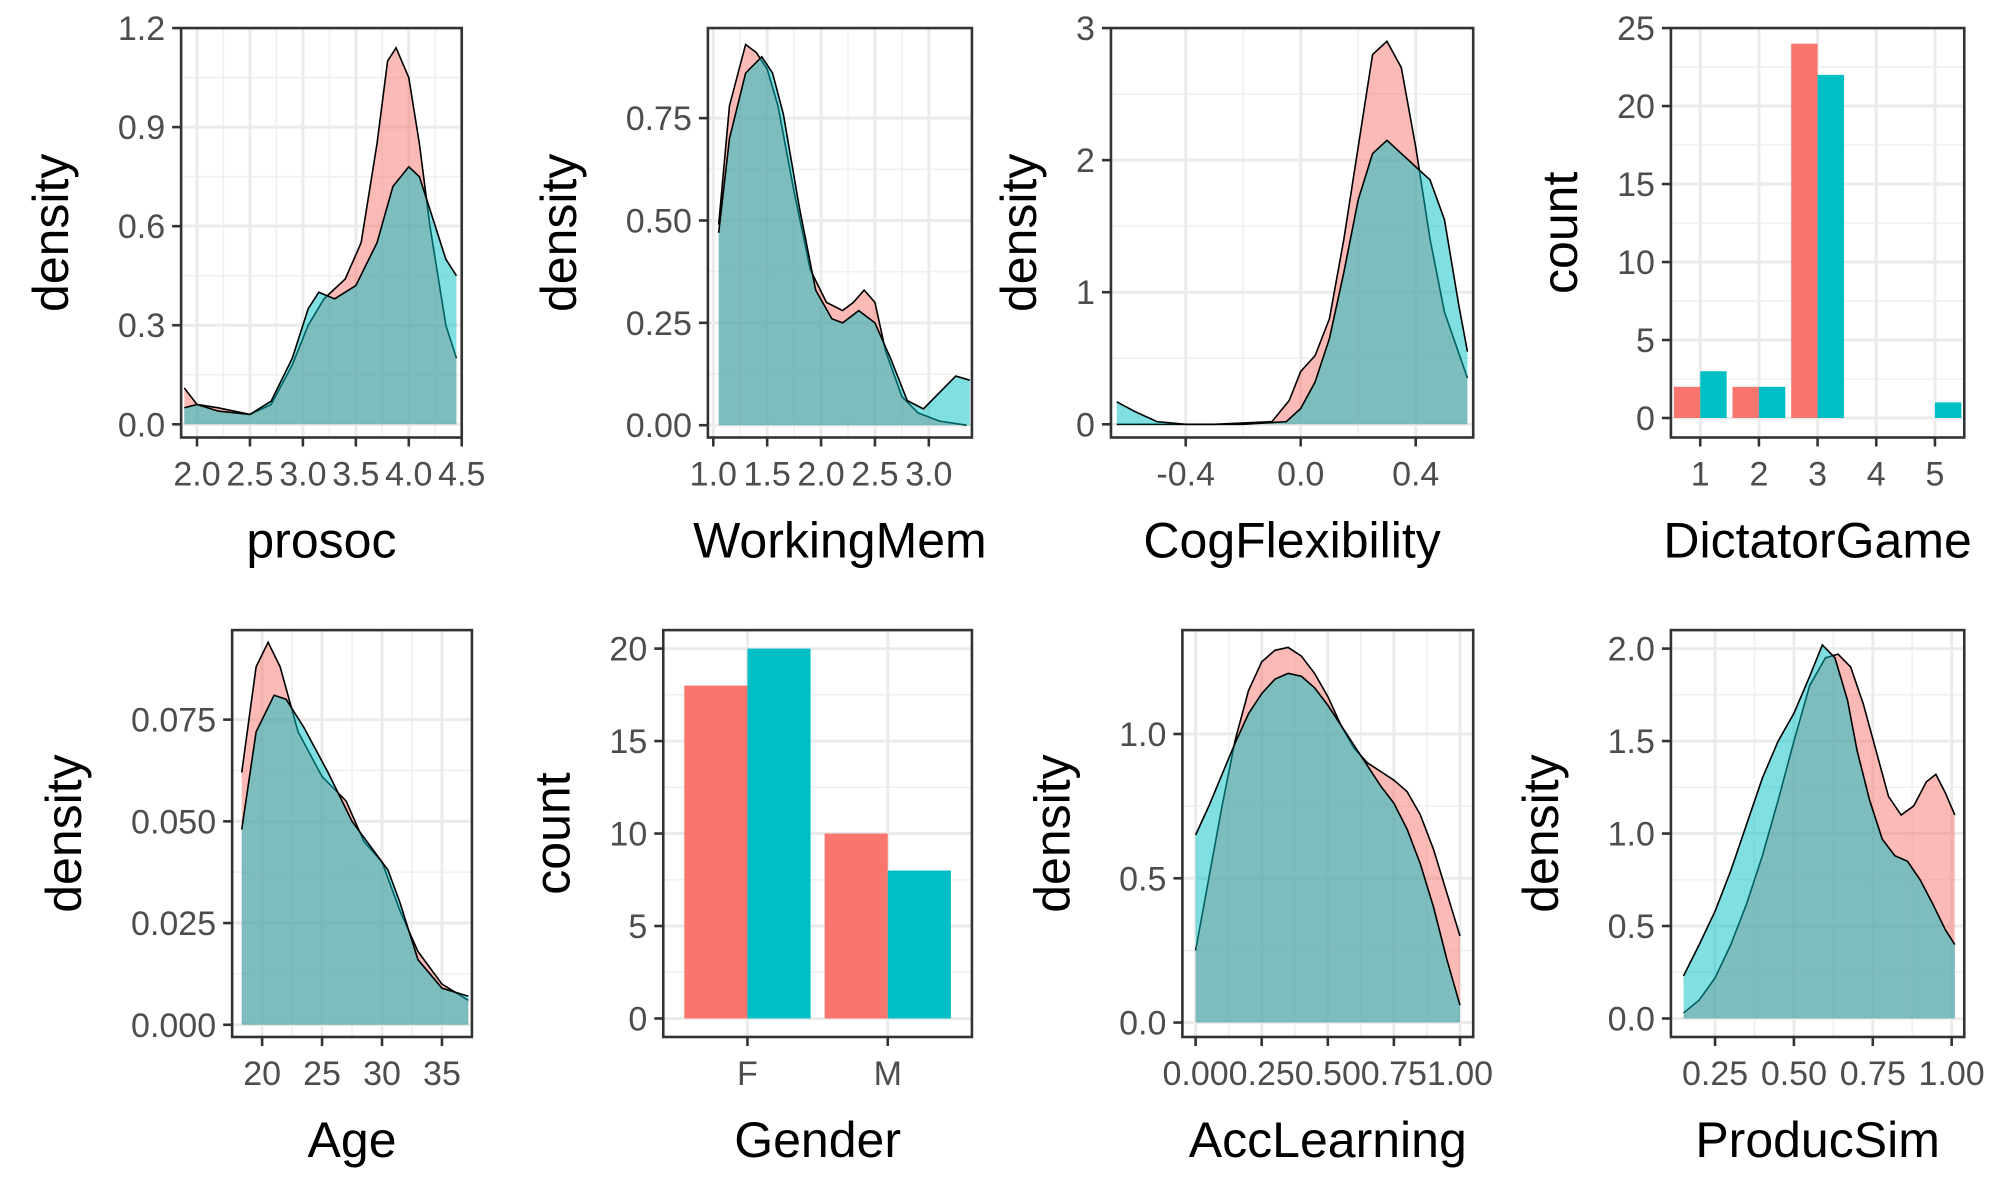 This screenshot has height=1200, width=2000. Describe the element at coordinates (1415, 474) in the screenshot. I see `x-tick-label: 0.4` at that location.